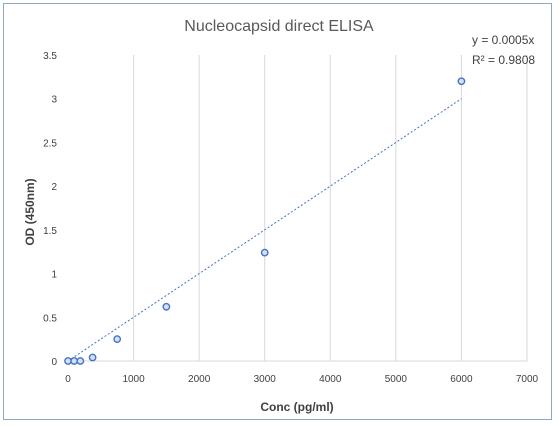  I want to click on y-tick-label: 2, so click(54, 187).